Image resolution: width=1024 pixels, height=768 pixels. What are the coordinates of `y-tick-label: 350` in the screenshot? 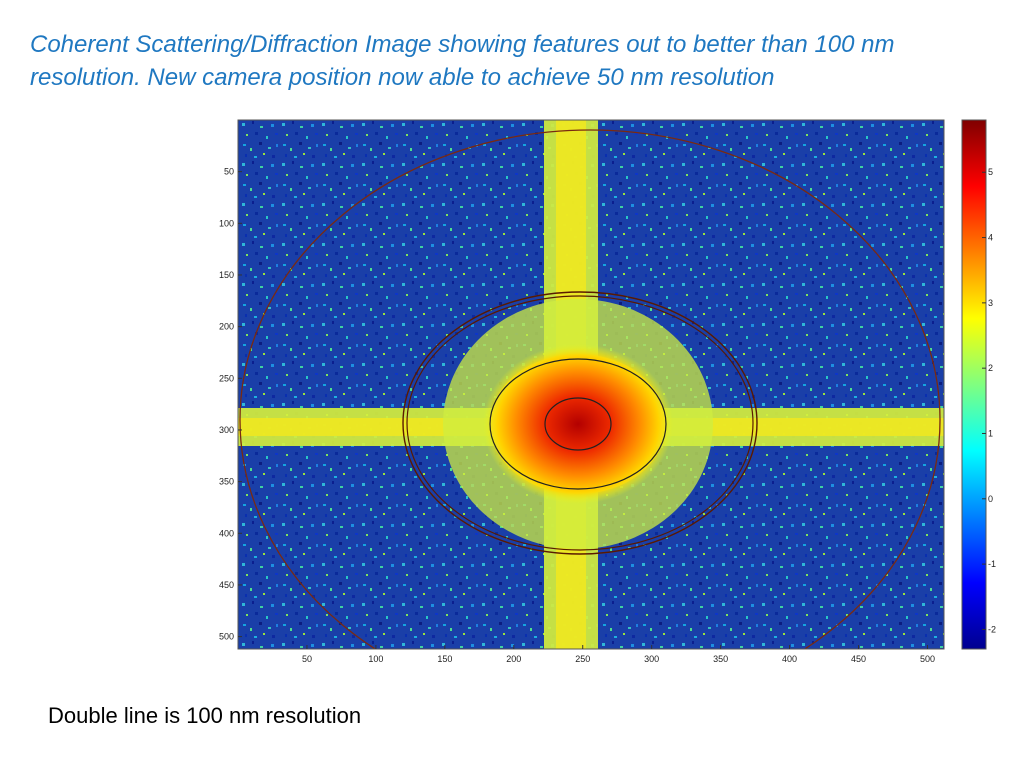 It's located at (226, 482).